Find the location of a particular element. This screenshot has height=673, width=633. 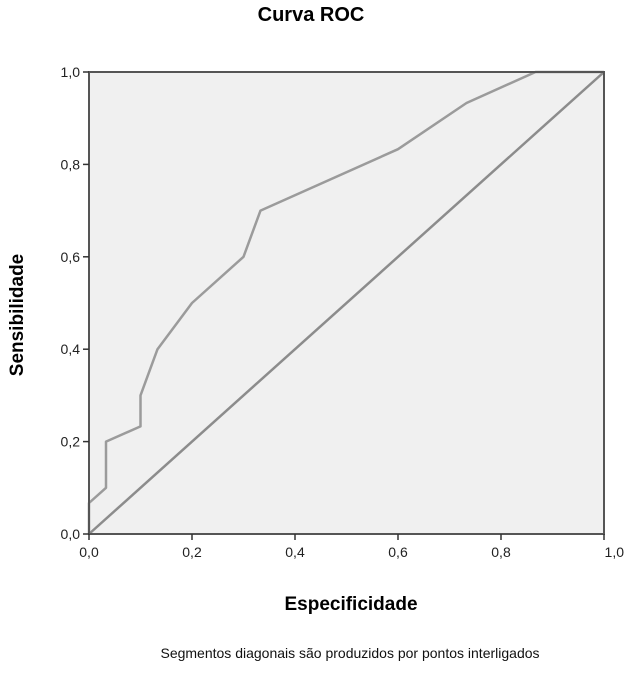

x-tick-label: 0,0 is located at coordinates (89, 552).